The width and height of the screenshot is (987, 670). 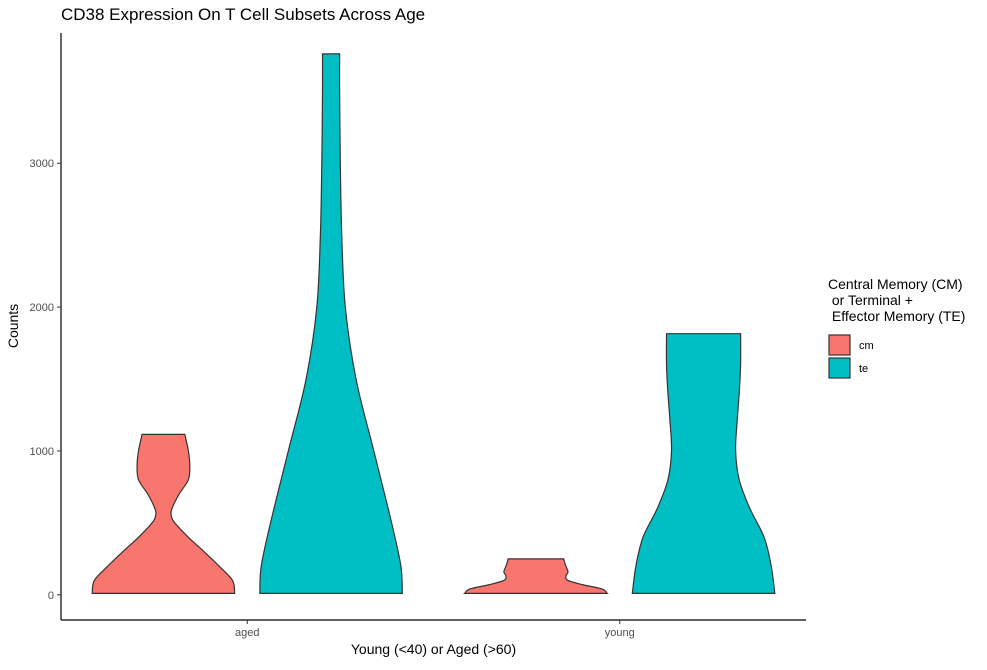 What do you see at coordinates (163, 513) in the screenshot?
I see `violin-cm-aged` at bounding box center [163, 513].